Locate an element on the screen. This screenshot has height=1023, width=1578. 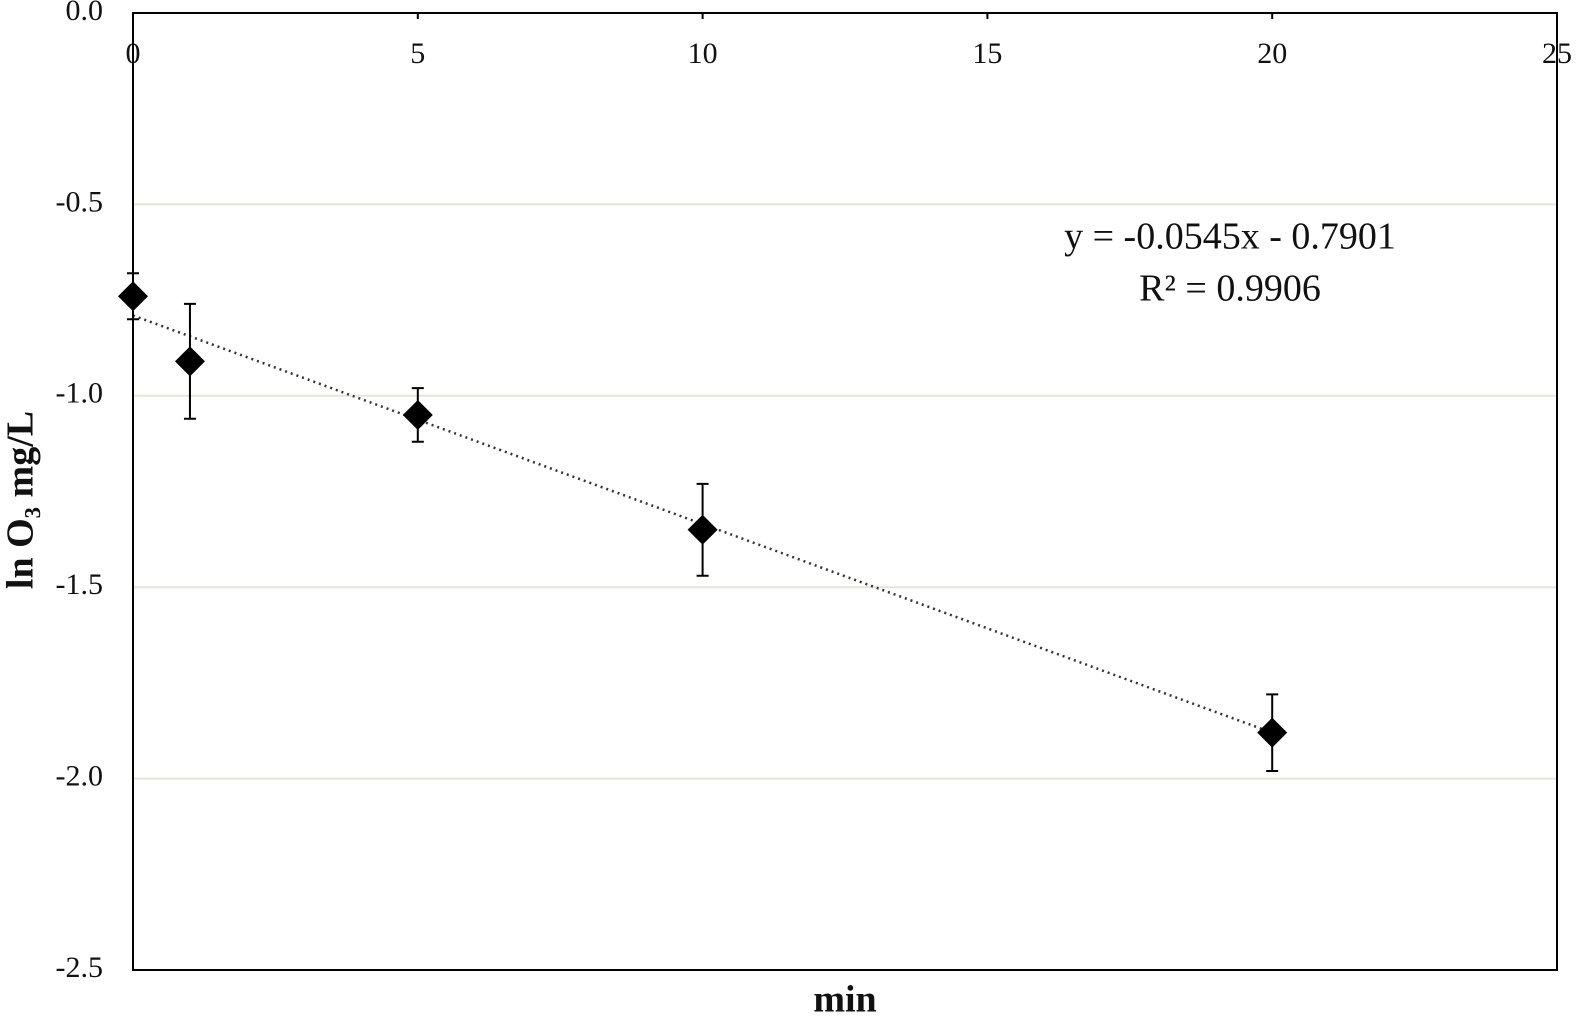
x-tick-label: 5 is located at coordinates (417, 53).